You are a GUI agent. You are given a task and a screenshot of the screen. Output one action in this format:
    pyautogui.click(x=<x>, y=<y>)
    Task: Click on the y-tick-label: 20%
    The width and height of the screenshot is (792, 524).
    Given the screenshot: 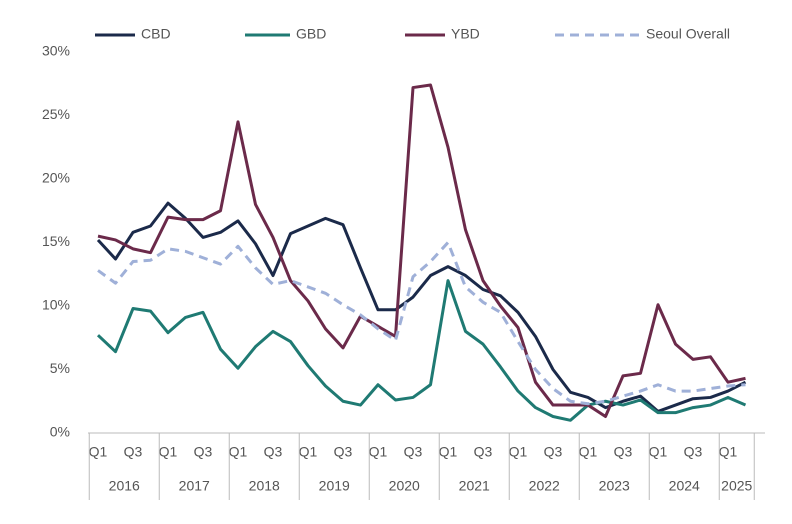 What is the action you would take?
    pyautogui.click(x=56, y=178)
    